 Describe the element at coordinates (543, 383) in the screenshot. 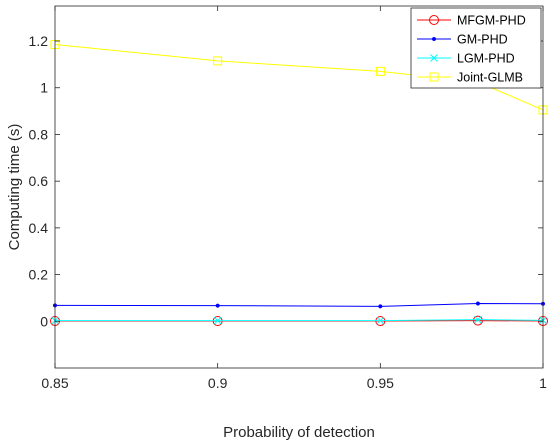

I see `x-tick-label: 1` at that location.